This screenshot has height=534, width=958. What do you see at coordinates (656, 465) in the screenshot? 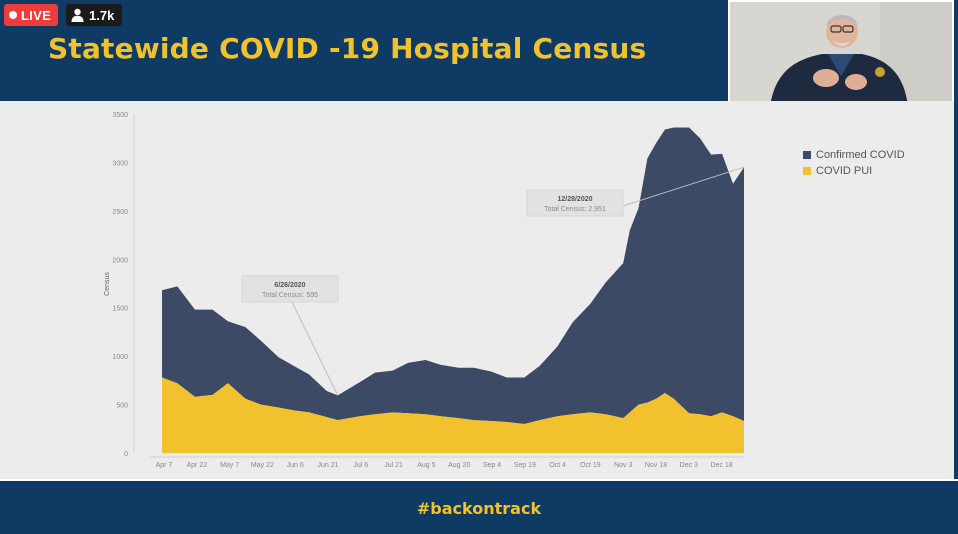
I see `x-tick-label: Nov 18` at bounding box center [656, 465].